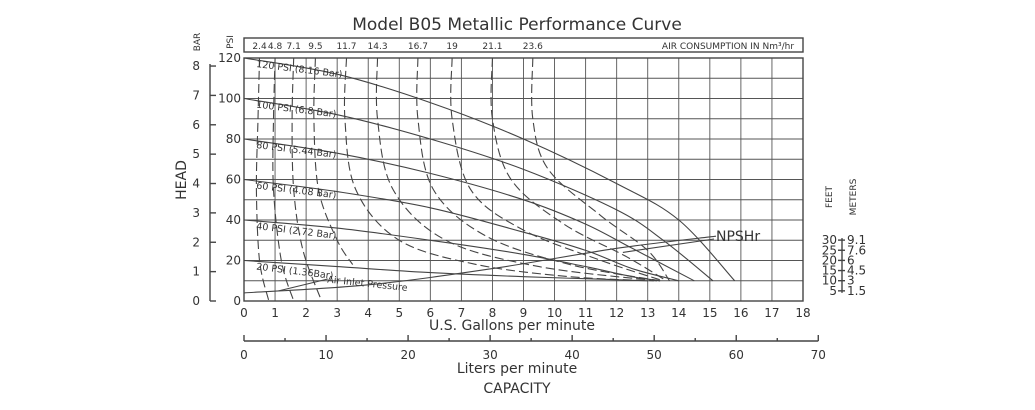 The width and height of the screenshot is (1035, 410). What do you see at coordinates (237, 301) in the screenshot?
I see `y-tick-label: 0` at bounding box center [237, 301].